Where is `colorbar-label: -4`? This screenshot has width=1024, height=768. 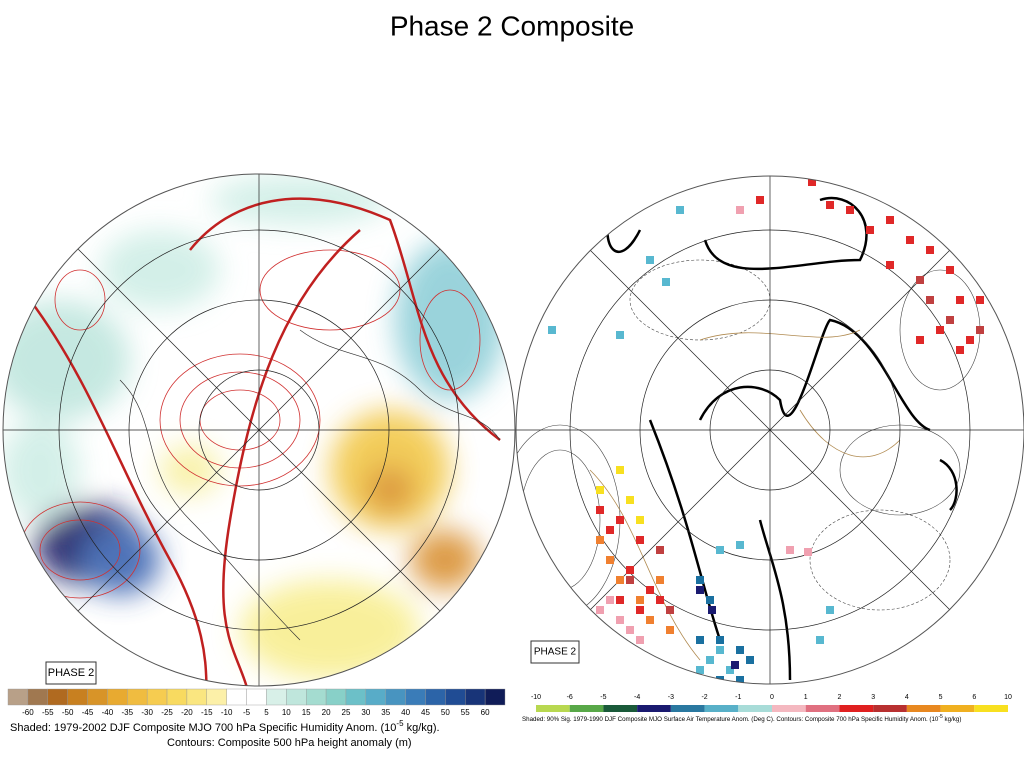 colorbar-label: -4 is located at coordinates (637, 697).